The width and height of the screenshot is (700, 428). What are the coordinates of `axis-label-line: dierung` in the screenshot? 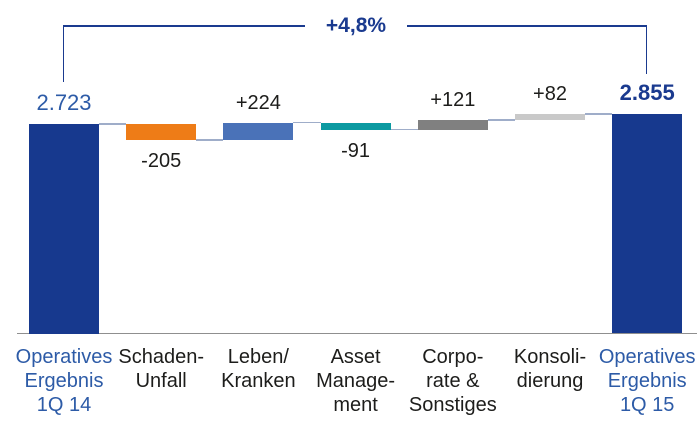 It's located at (550, 381).